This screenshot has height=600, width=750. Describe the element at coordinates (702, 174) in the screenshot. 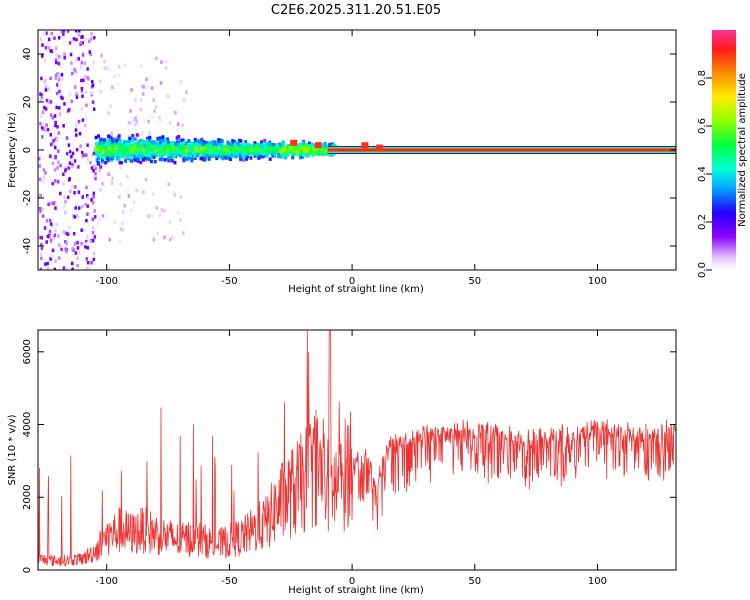

I see `colorbar-tick-label: 0.4` at that location.